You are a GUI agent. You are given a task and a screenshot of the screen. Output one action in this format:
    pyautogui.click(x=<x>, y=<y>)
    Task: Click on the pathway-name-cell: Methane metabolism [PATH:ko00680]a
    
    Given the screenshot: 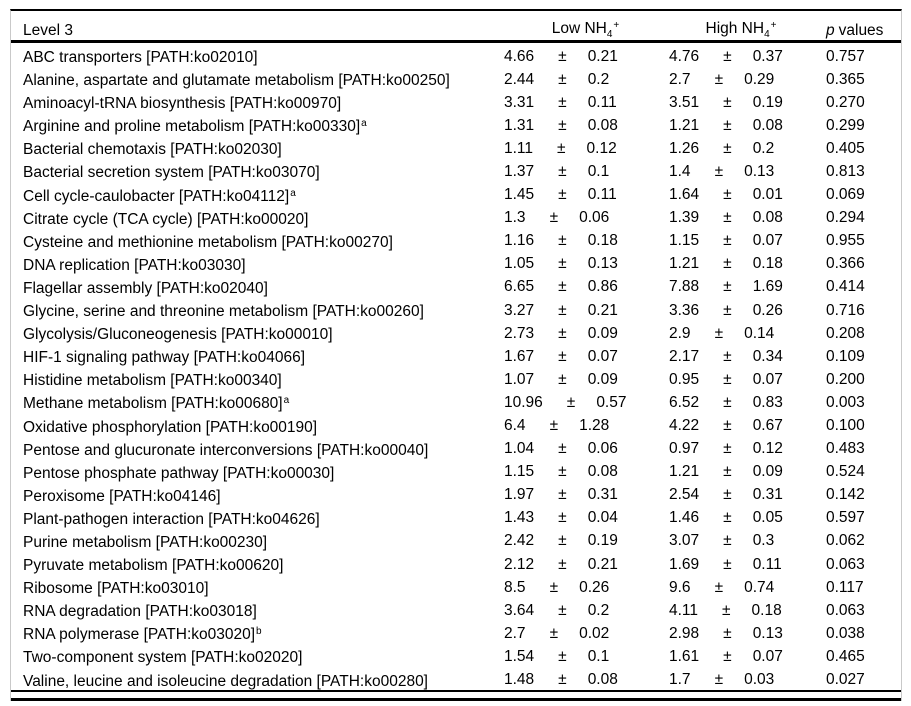 What is the action you would take?
    pyautogui.click(x=257, y=402)
    